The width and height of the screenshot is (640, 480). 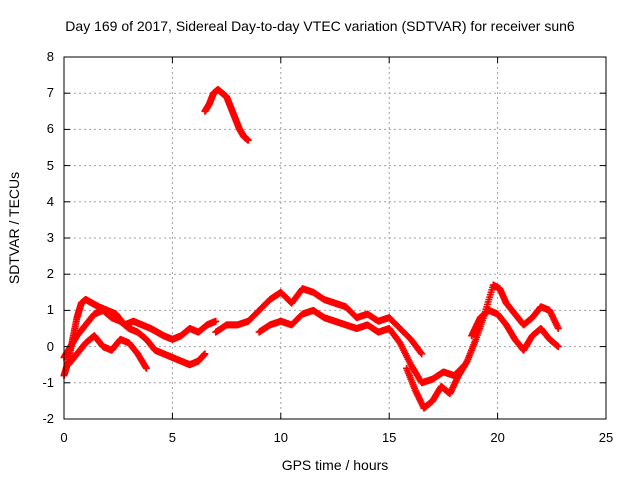 I want to click on y-tick-label: 4, so click(x=50, y=201).